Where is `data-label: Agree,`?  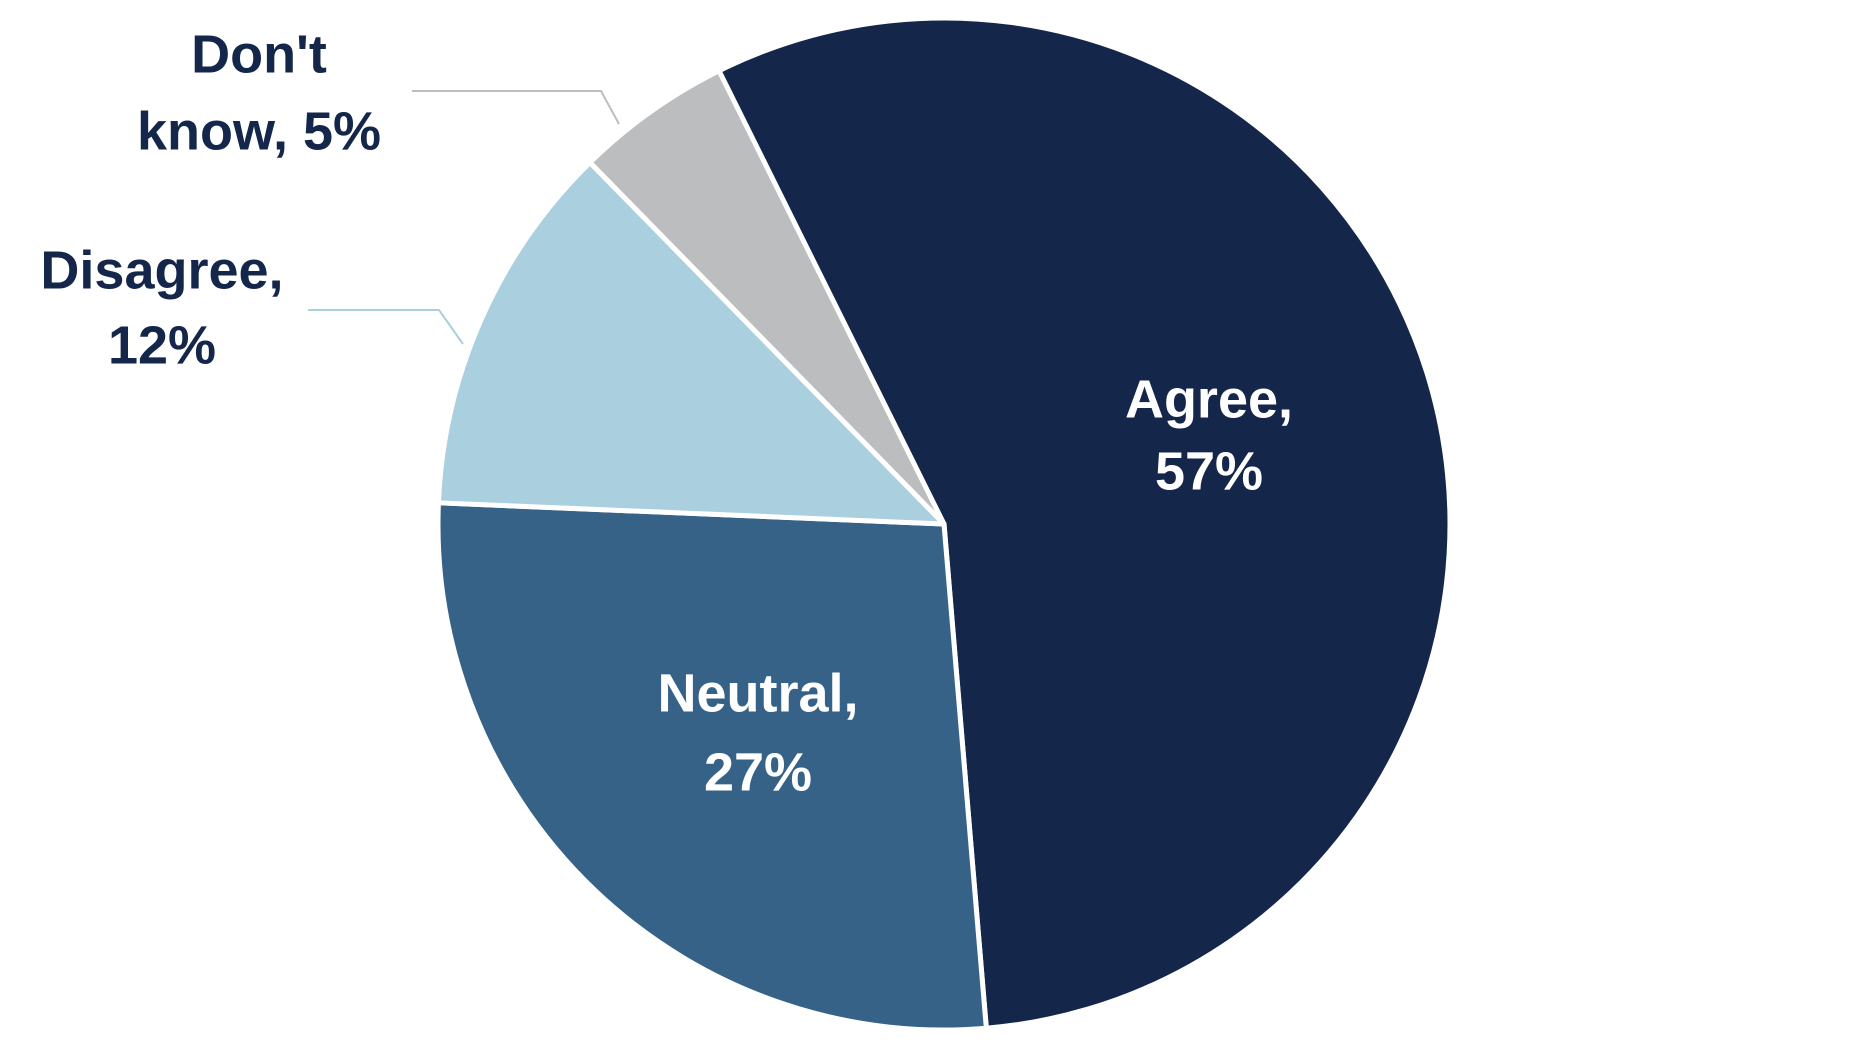
data-label: Agree, is located at coordinates (1209, 399).